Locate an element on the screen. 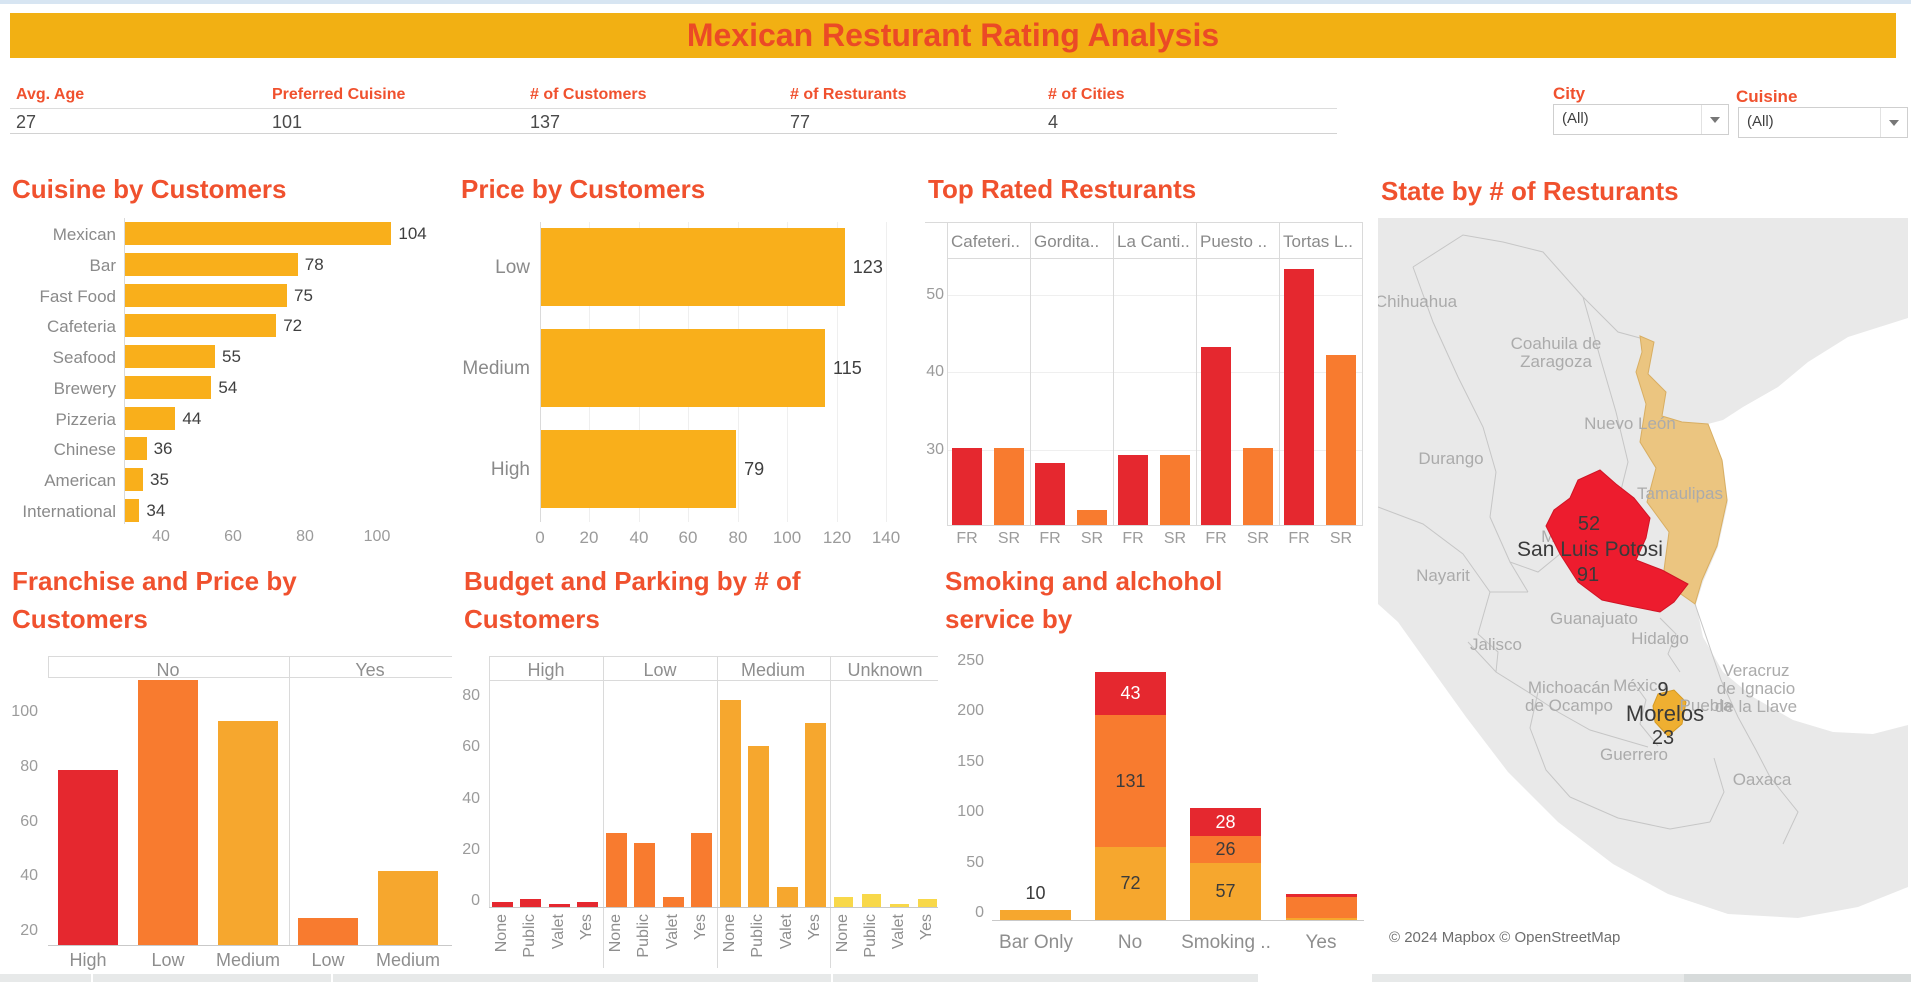 This screenshot has width=1911, height=982. budget-group-low: Low is located at coordinates (660, 670).